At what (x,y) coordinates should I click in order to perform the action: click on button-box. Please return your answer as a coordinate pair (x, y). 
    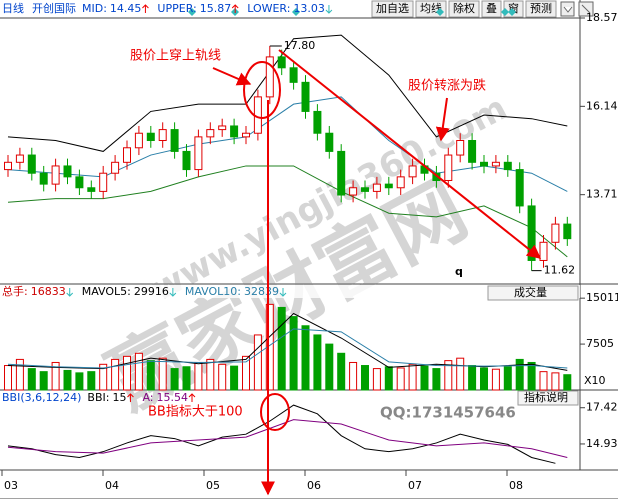
    Looking at the image, I should click on (533, 293).